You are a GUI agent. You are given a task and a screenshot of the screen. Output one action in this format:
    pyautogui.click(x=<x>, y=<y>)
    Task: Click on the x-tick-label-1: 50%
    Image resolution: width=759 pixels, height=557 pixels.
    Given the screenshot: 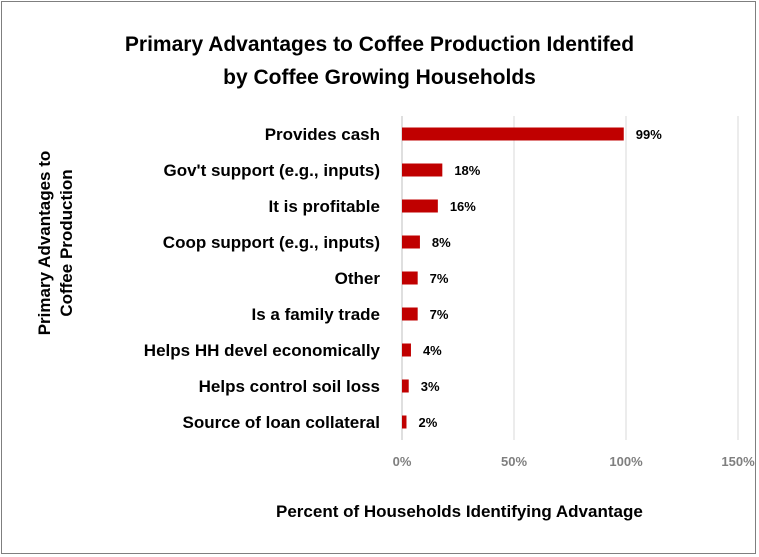 What is the action you would take?
    pyautogui.click(x=514, y=461)
    